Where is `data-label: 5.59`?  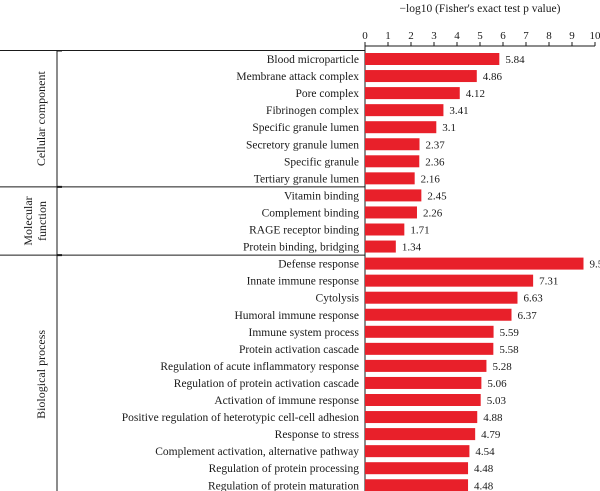
data-label: 5.59 is located at coordinates (510, 333).